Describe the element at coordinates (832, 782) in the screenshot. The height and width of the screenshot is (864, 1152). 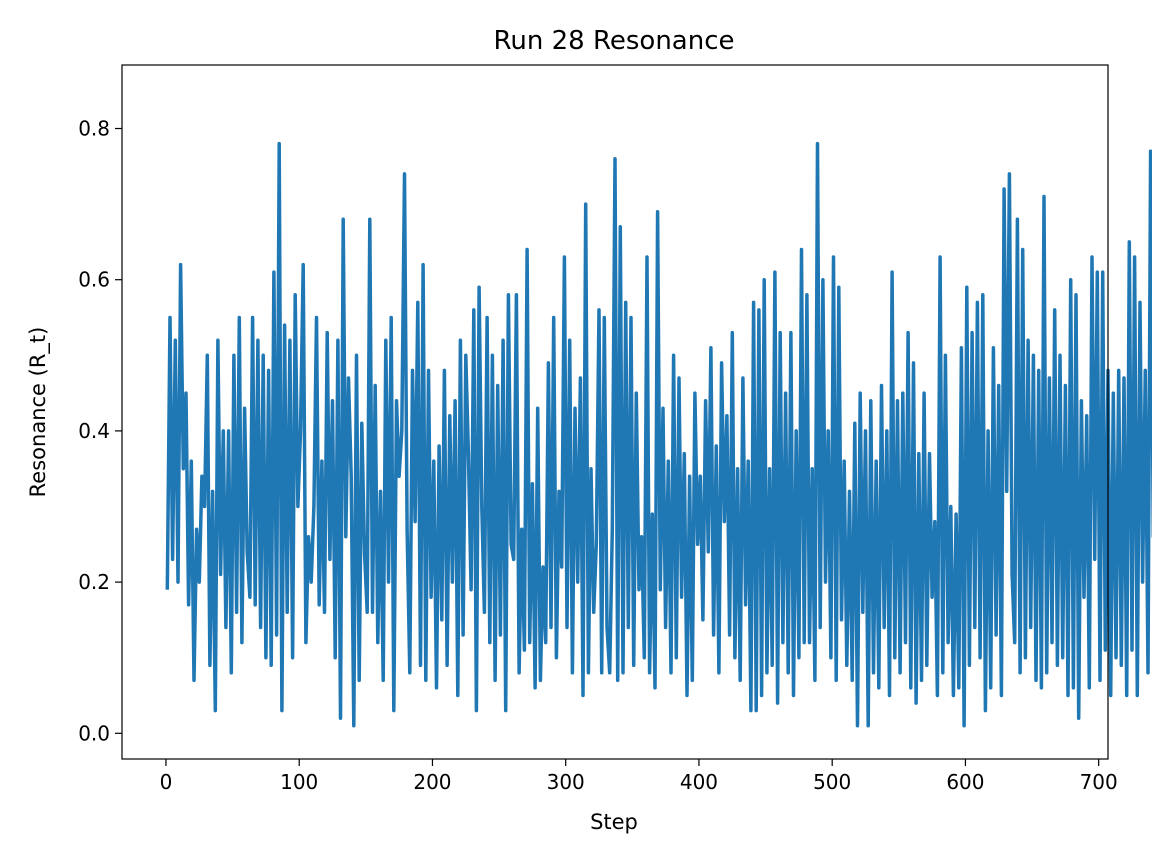
I see `x-tick-label: 500` at that location.